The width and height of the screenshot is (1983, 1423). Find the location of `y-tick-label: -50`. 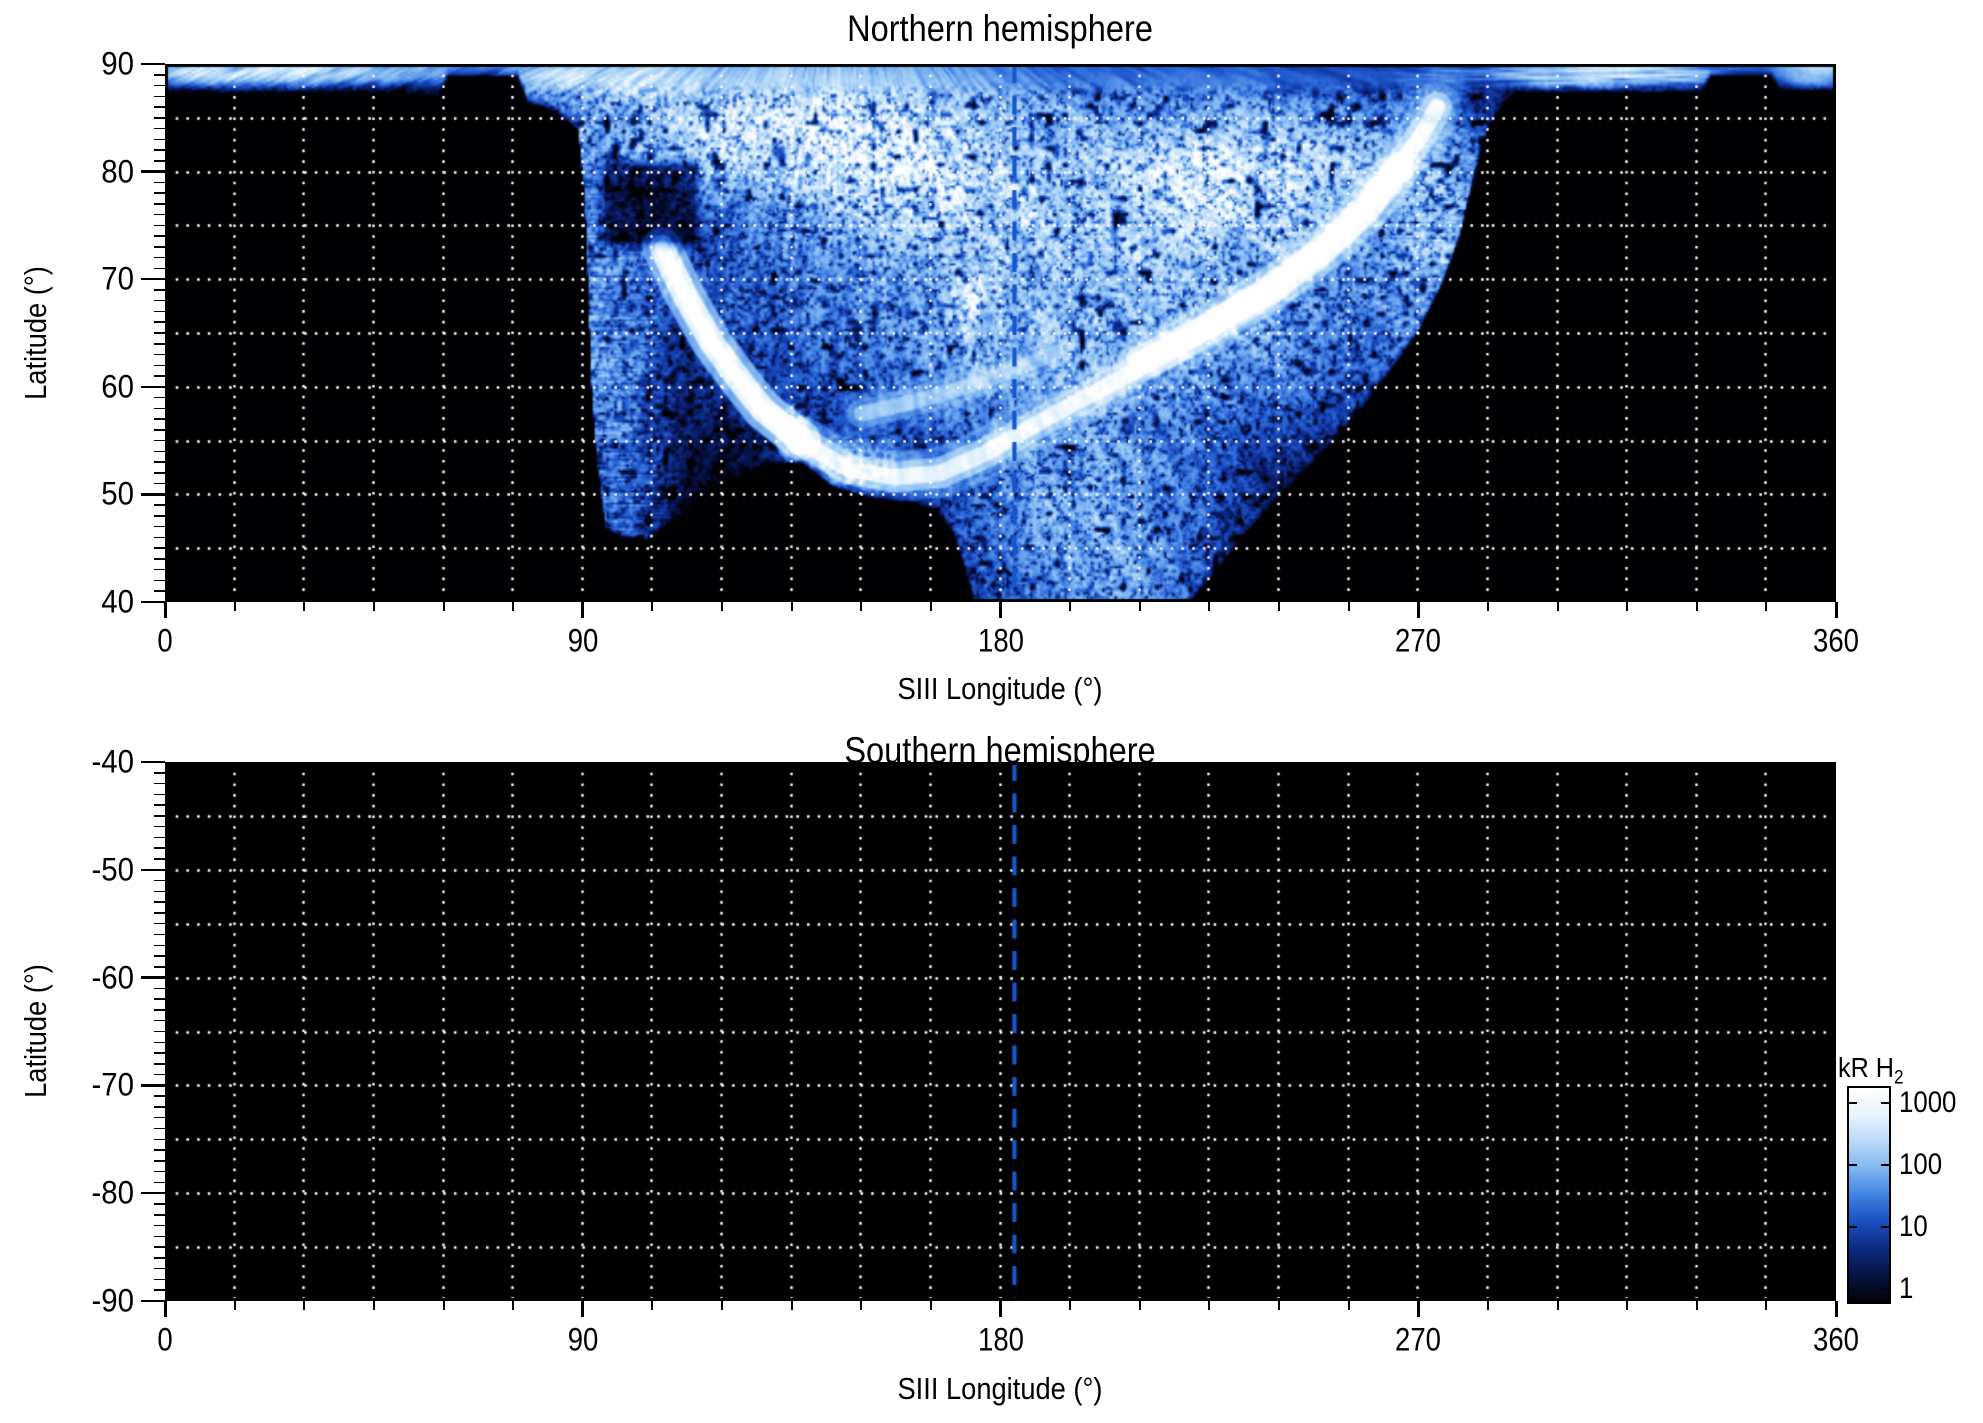

y-tick-label: -50 is located at coordinates (112, 869).